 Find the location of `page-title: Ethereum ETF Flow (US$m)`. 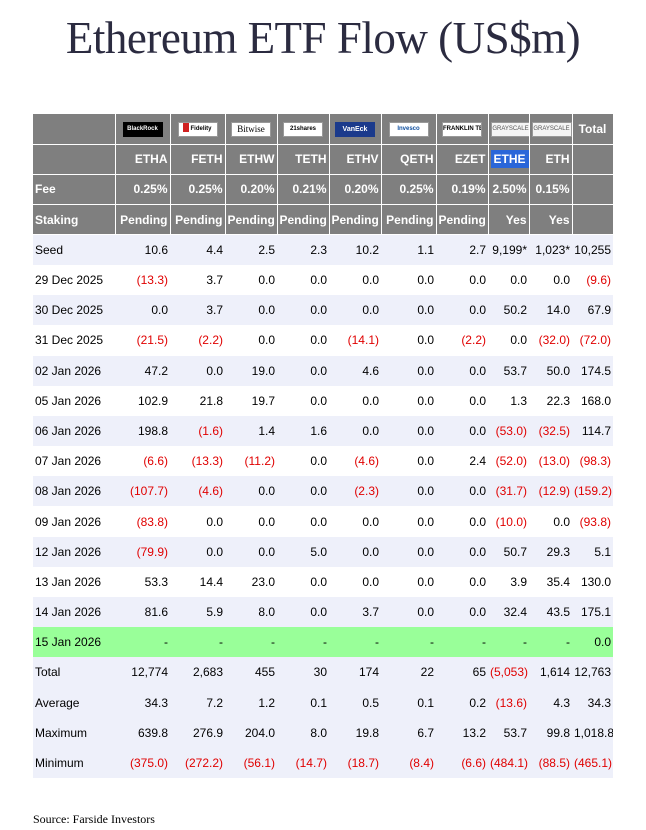

page-title: Ethereum ETF Flow (US$m) is located at coordinates (323, 38).